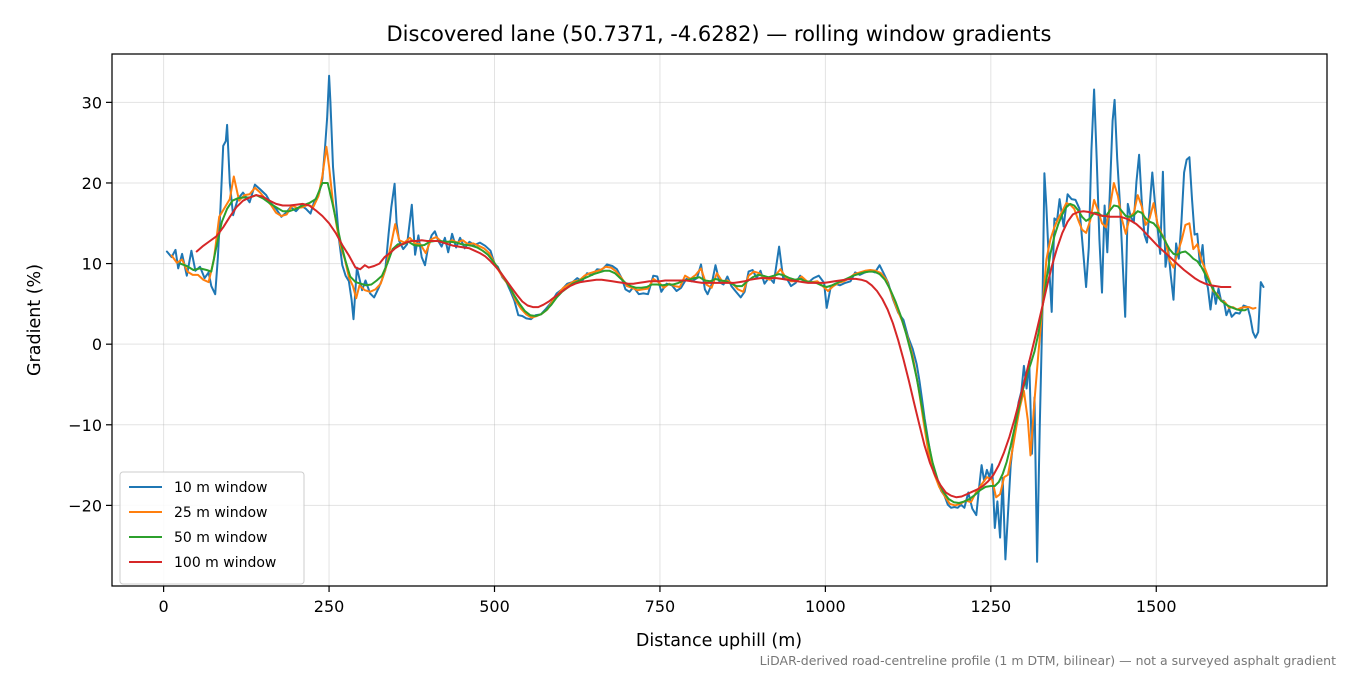 The width and height of the screenshot is (1350, 675). What do you see at coordinates (494, 606) in the screenshot?
I see `x-tick-label: 500` at bounding box center [494, 606].